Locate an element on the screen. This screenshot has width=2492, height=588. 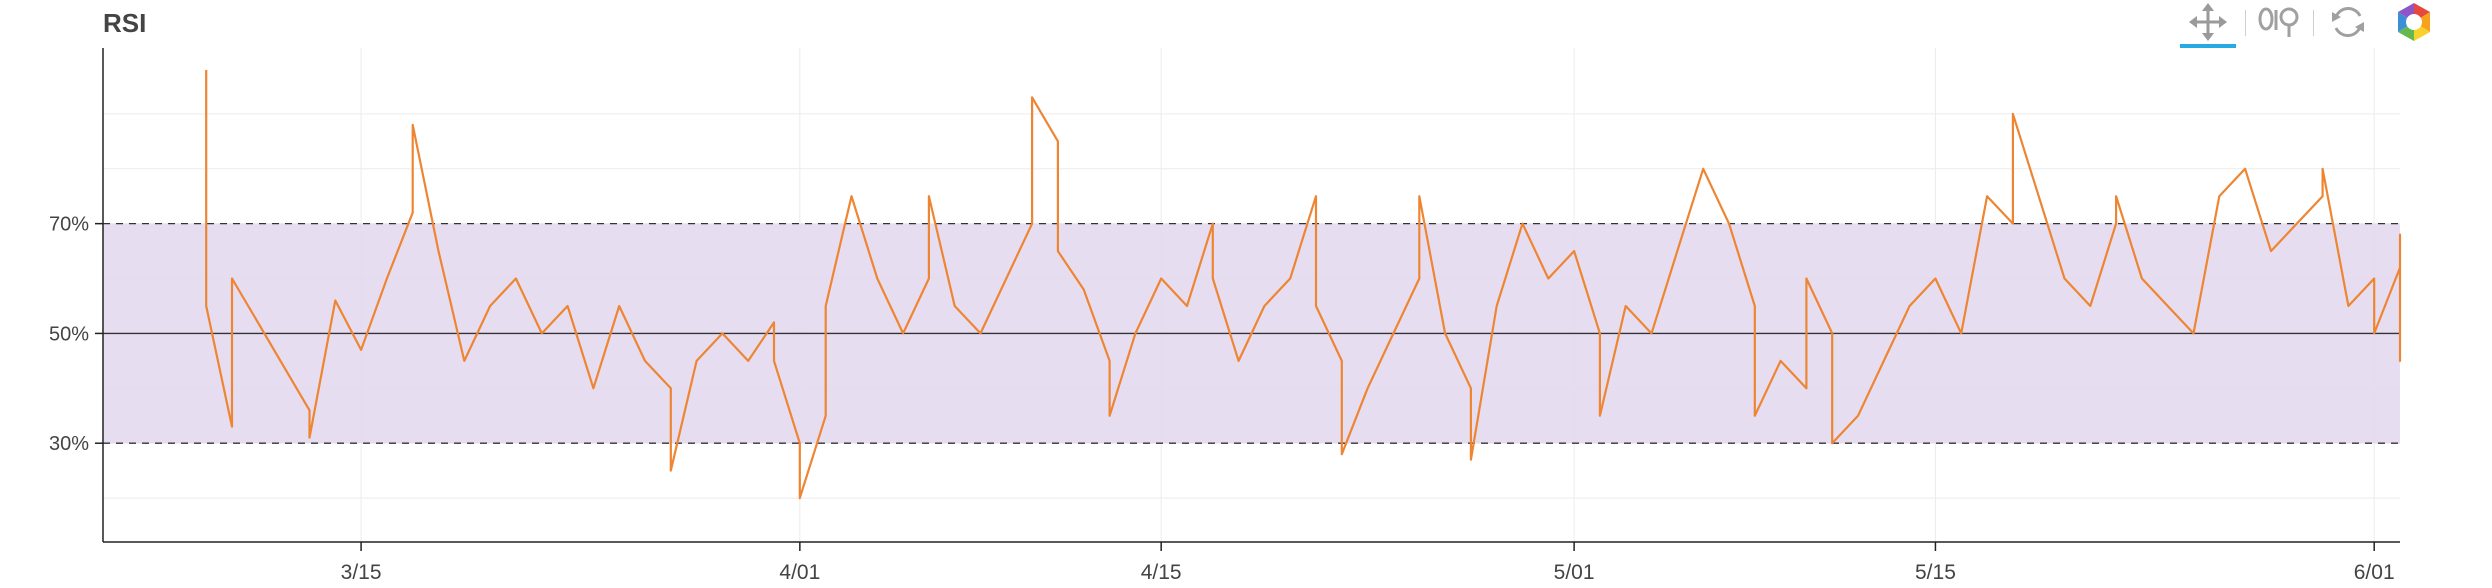
pan-tool-button is located at coordinates (2208, 24).